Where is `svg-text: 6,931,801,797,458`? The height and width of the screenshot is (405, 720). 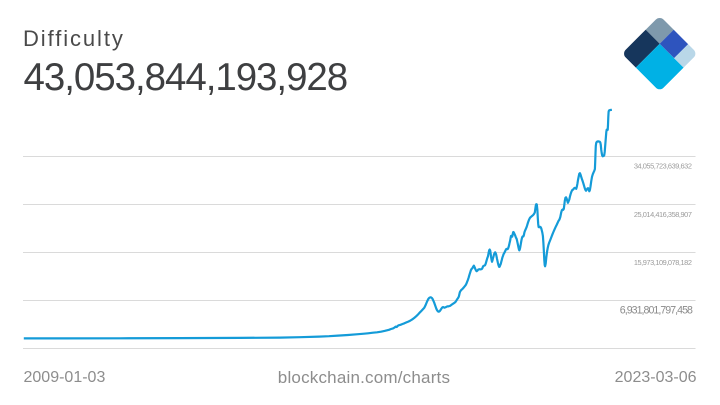
svg-text: 6,931,801,797,458 is located at coordinates (656, 310).